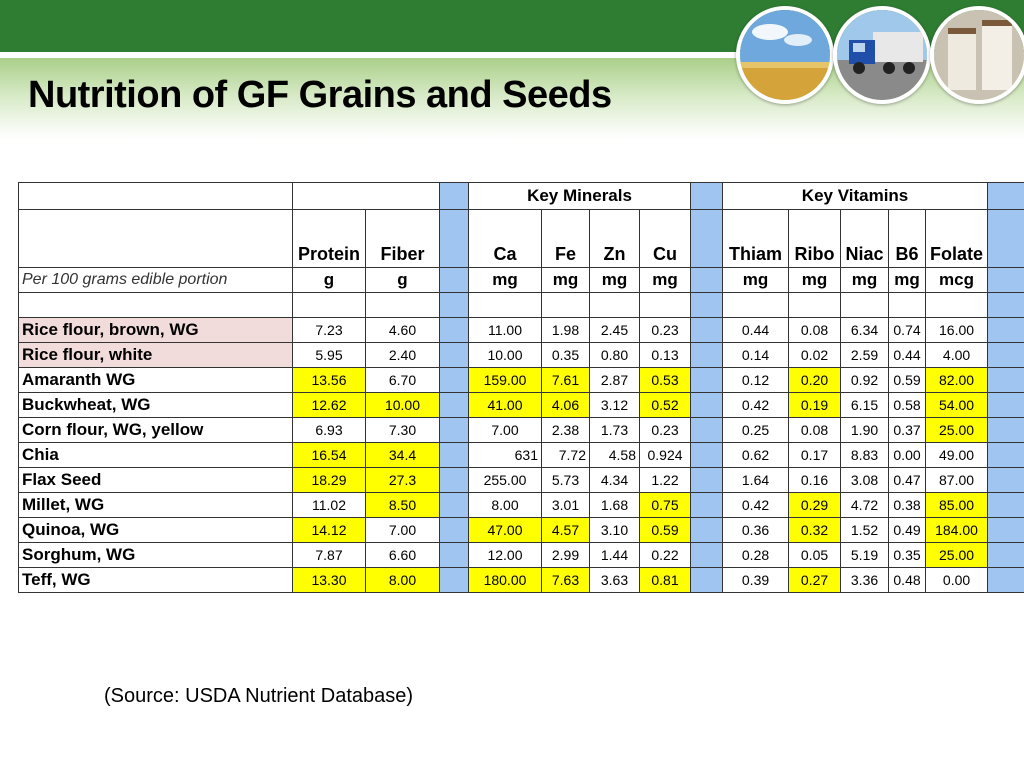 Image resolution: width=1024 pixels, height=768 pixels. Describe the element at coordinates (329, 430) in the screenshot. I see `value-cell: 6.93` at that location.